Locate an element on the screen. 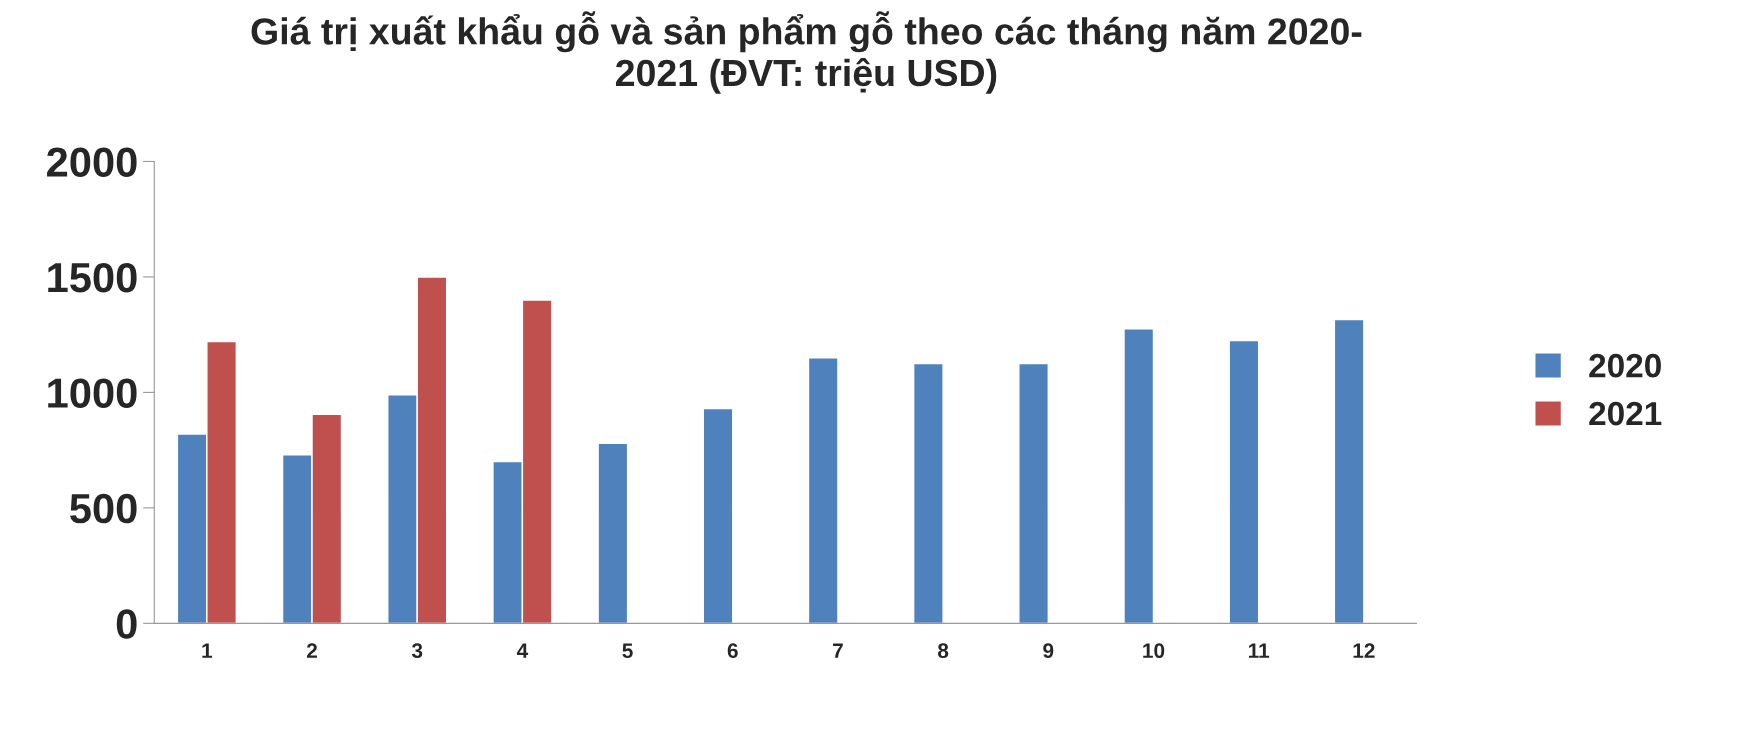 The image size is (1753, 751). x-tick-label: 1 is located at coordinates (207, 650).